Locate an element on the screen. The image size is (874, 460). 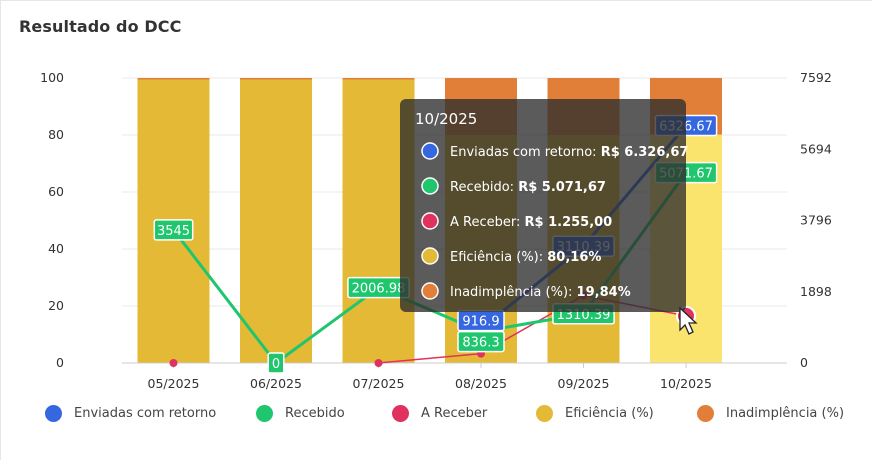
data-label-recebido: 3545 is located at coordinates (173, 230).